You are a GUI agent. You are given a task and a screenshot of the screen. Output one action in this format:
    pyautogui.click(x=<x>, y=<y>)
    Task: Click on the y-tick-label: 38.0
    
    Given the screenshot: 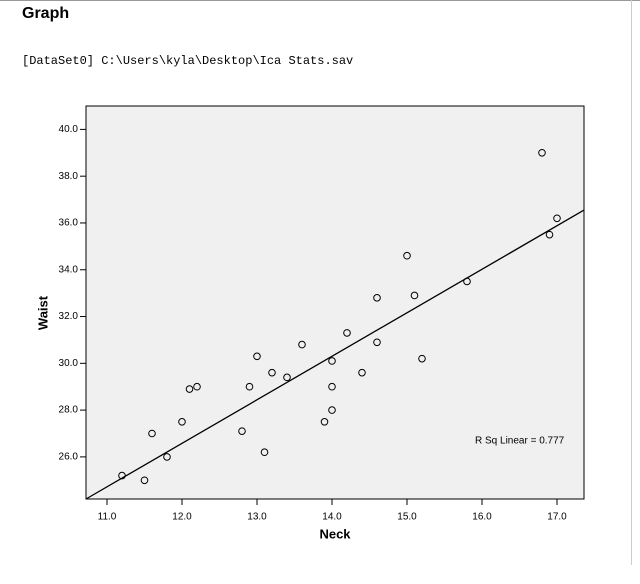 What is the action you would take?
    pyautogui.click(x=69, y=176)
    